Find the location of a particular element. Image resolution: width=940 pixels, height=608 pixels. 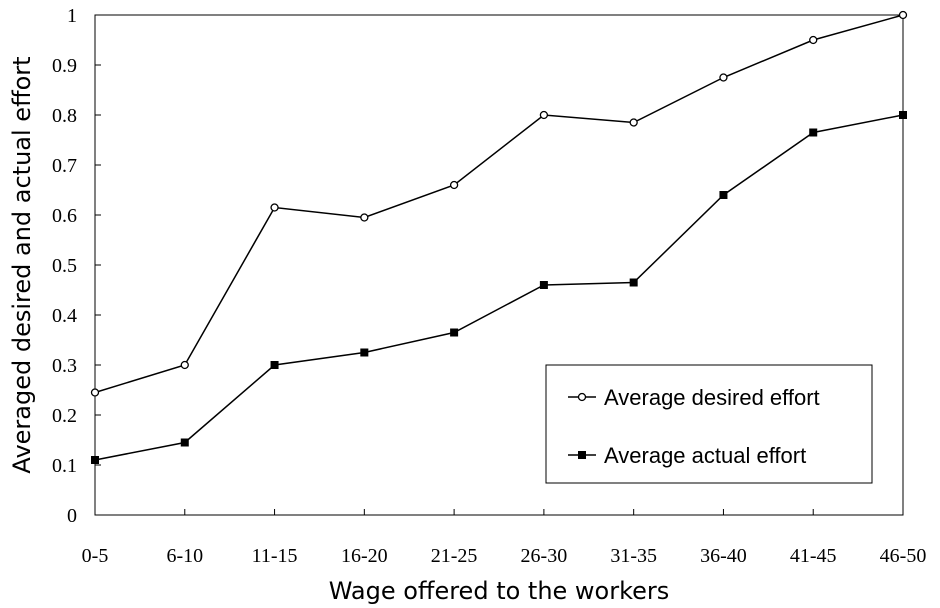

legend-box is located at coordinates (709, 424).